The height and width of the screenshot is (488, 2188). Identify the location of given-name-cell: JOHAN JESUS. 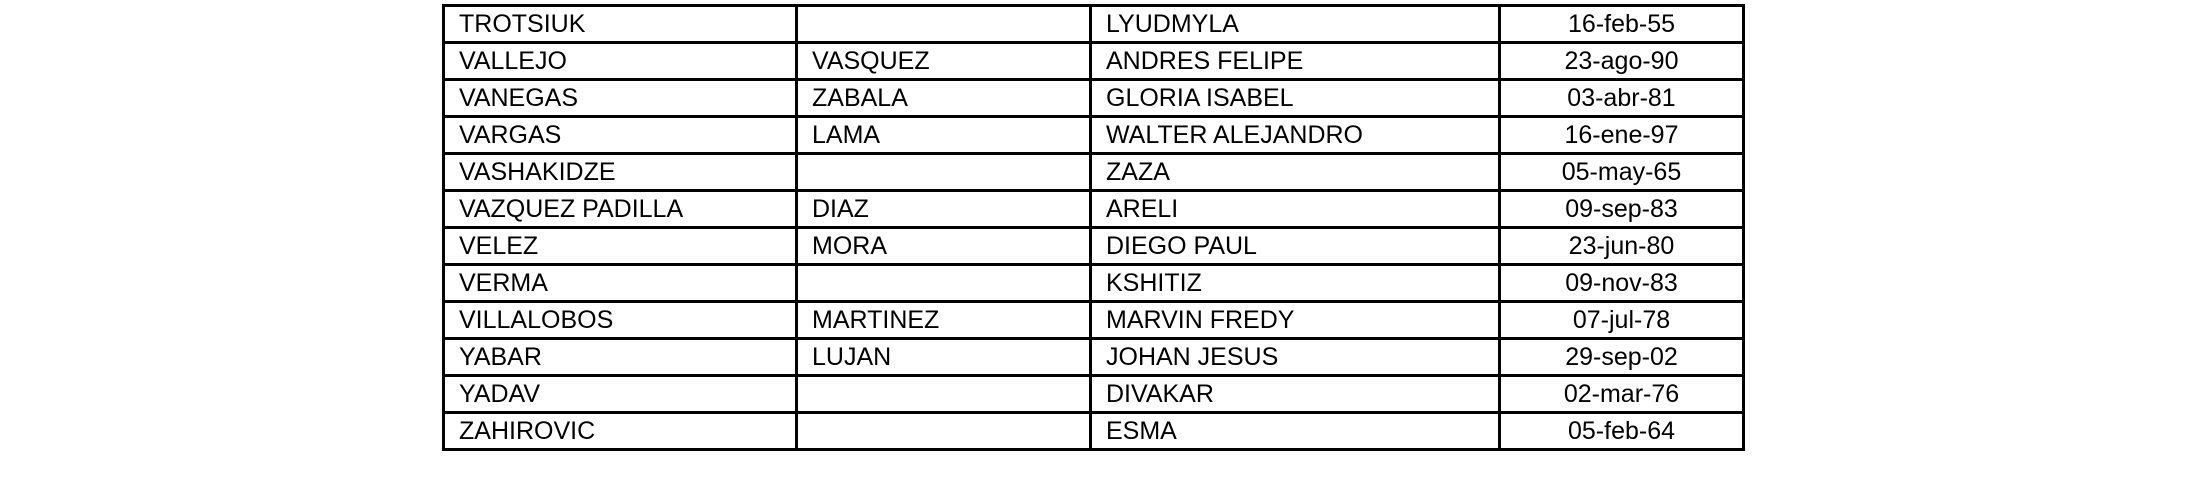
(1295, 357).